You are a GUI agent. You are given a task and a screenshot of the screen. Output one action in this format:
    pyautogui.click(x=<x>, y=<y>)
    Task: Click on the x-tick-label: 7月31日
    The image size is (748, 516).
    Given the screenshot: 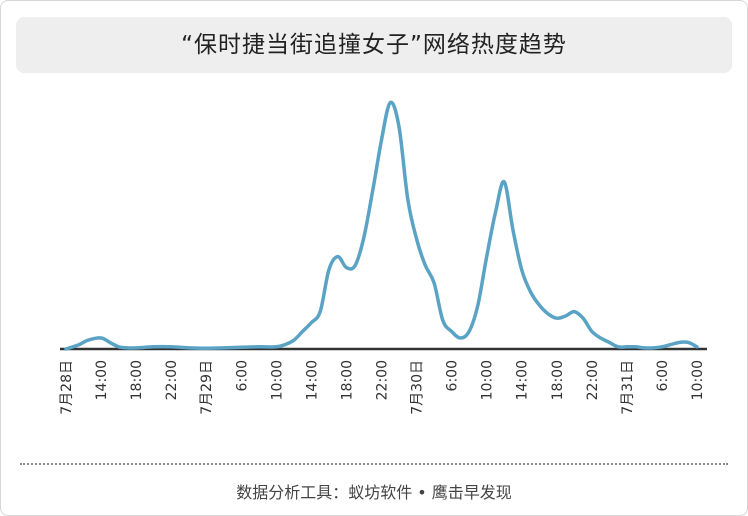 What is the action you would take?
    pyautogui.click(x=628, y=387)
    